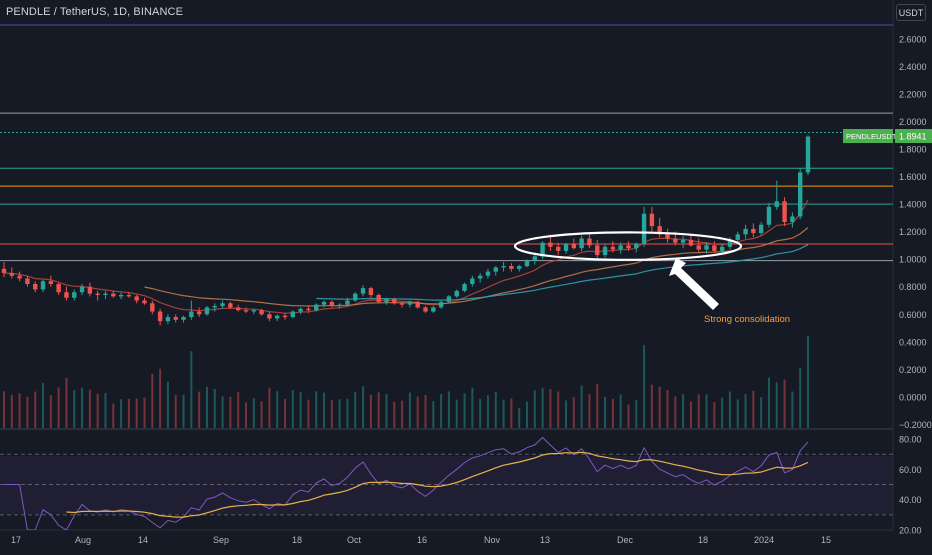 The width and height of the screenshot is (932, 555). What do you see at coordinates (911, 12) in the screenshot?
I see `currency-button: USDT` at bounding box center [911, 12].